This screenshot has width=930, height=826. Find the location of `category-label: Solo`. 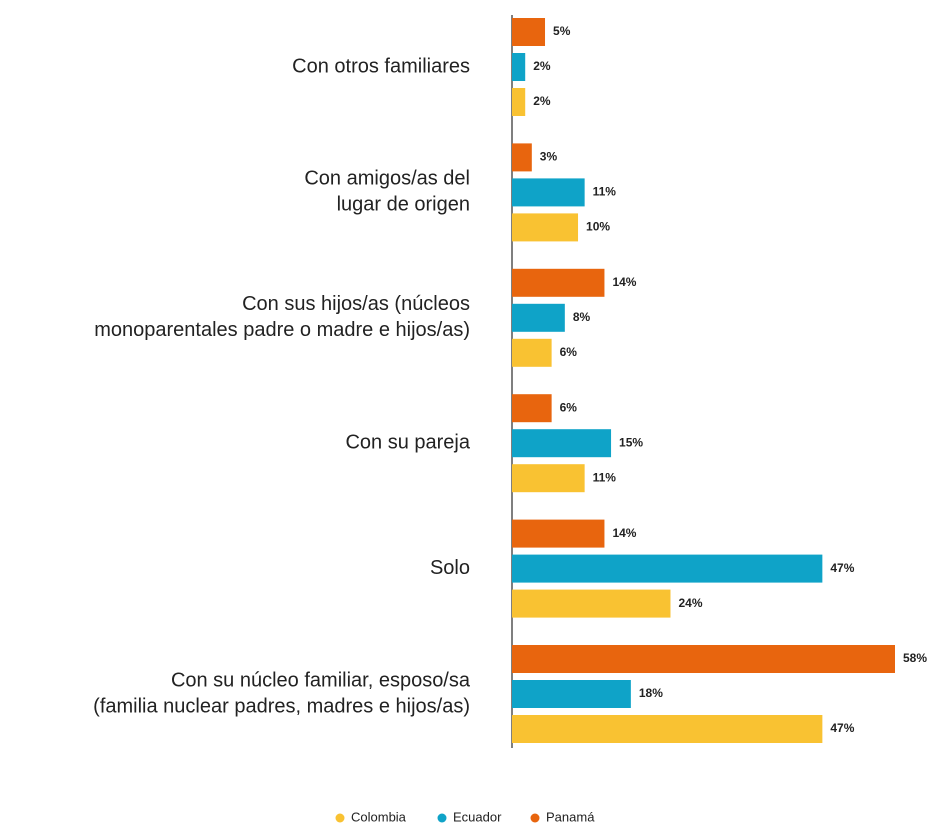

category-label: Solo is located at coordinates (450, 568).